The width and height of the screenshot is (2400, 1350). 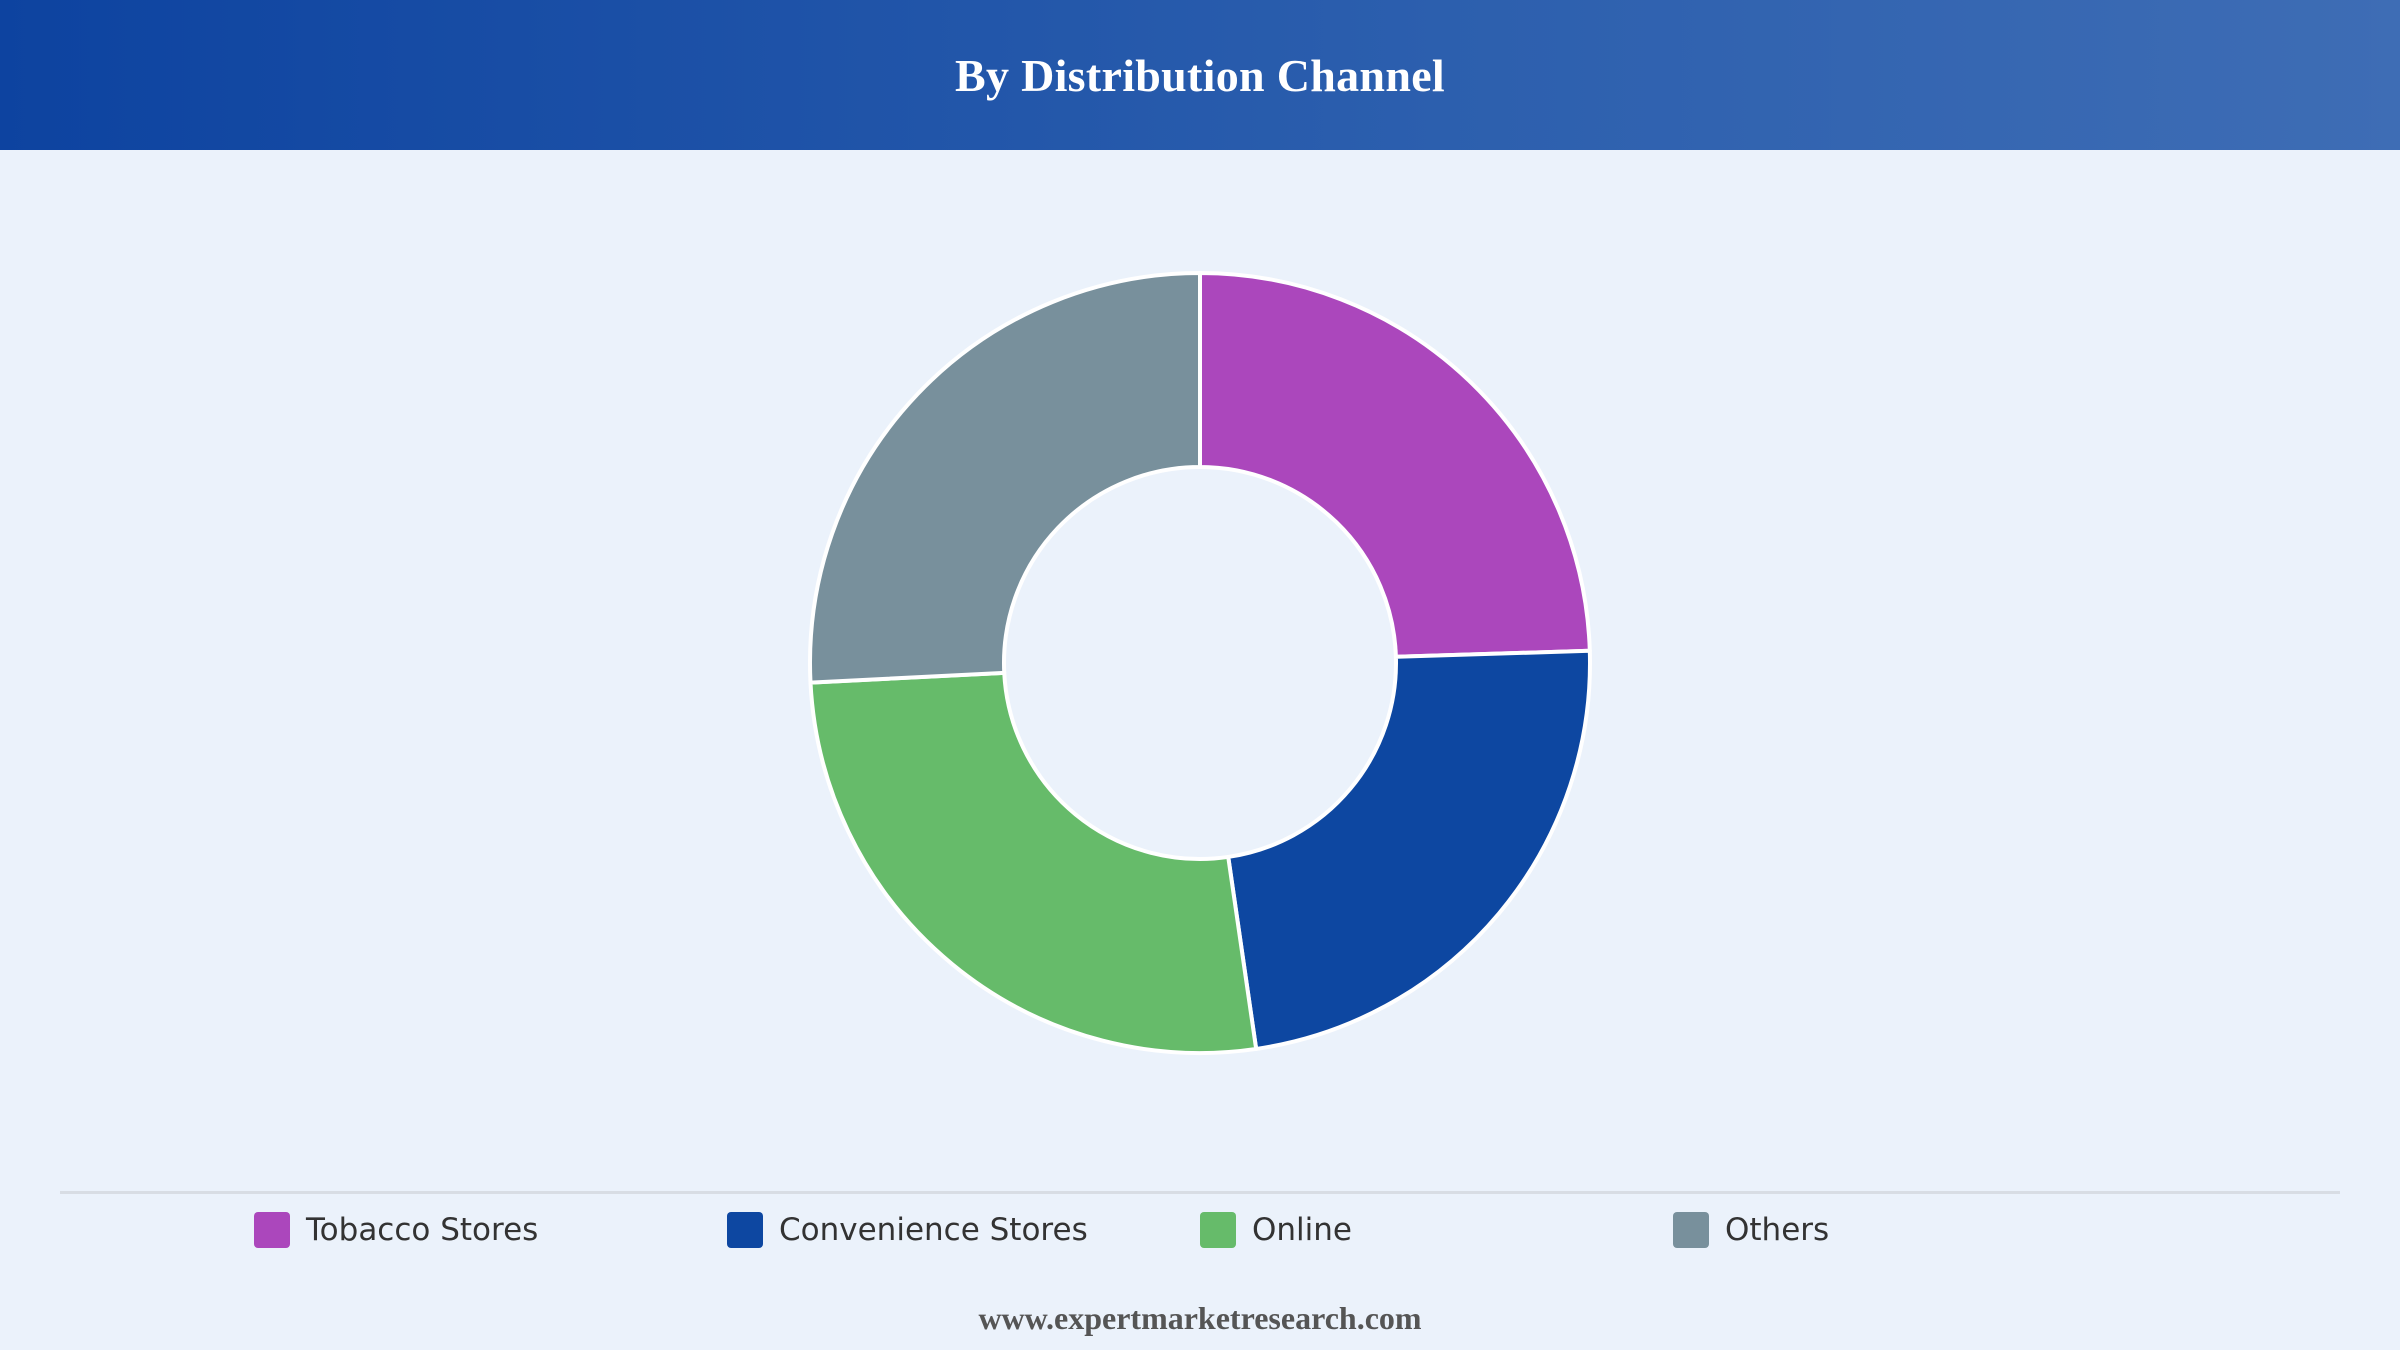 I want to click on legend-label: Others, so click(x=1777, y=1230).